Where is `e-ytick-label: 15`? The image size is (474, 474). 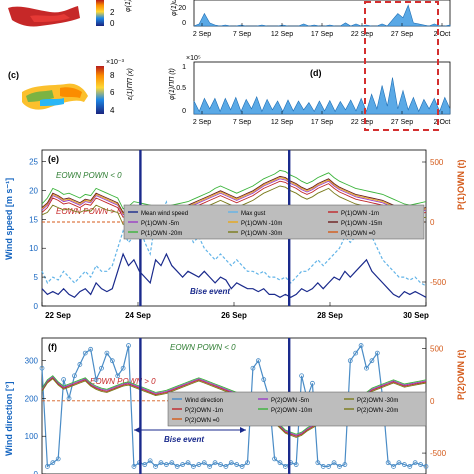 e-ytick-label: 15 is located at coordinates (33, 219).